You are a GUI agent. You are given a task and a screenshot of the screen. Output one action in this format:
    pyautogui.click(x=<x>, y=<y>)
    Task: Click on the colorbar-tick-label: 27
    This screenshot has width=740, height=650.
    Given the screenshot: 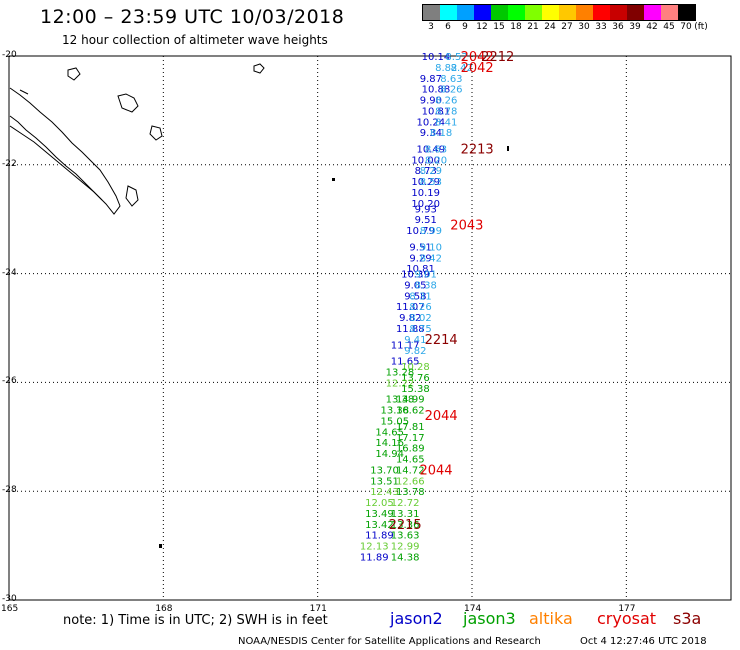 What is the action you would take?
    pyautogui.click(x=567, y=27)
    